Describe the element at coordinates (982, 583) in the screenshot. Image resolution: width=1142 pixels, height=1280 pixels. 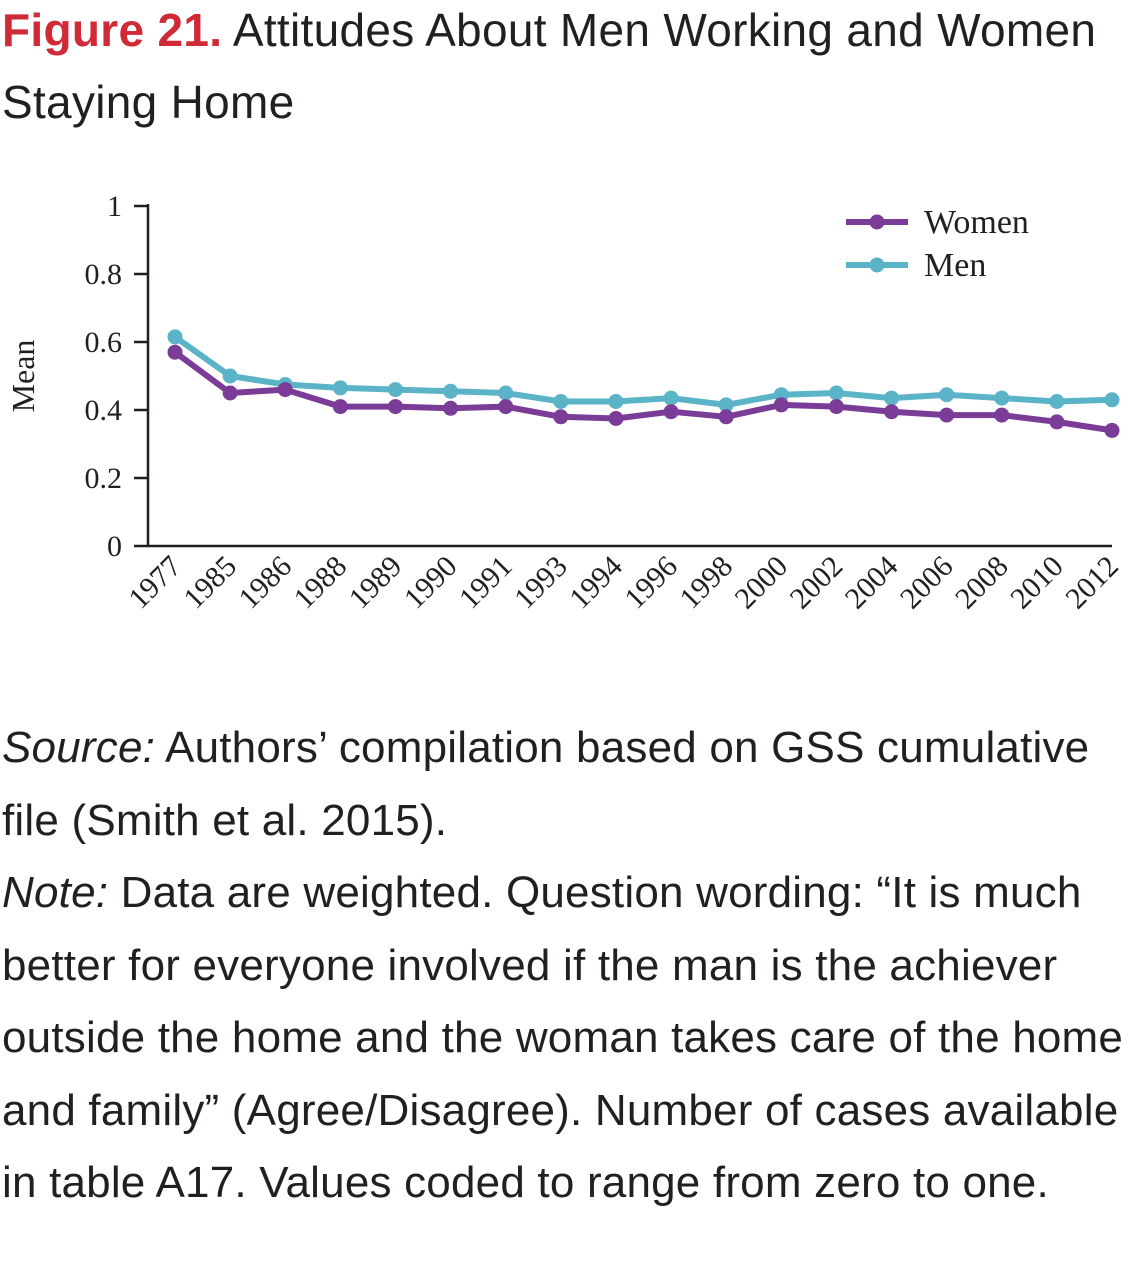
I see `x-tick-label: 2008` at that location.